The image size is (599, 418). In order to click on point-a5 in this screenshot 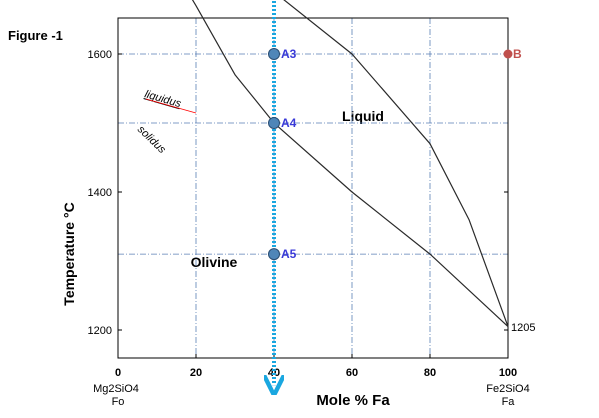, I will do `click(274, 254)`.